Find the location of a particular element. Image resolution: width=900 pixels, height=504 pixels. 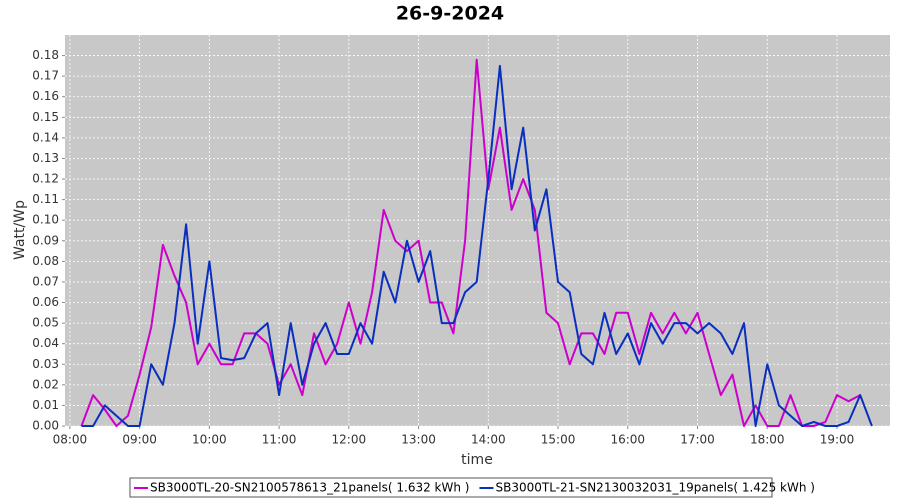

y-tick-label: 0.07 is located at coordinates (45, 281).